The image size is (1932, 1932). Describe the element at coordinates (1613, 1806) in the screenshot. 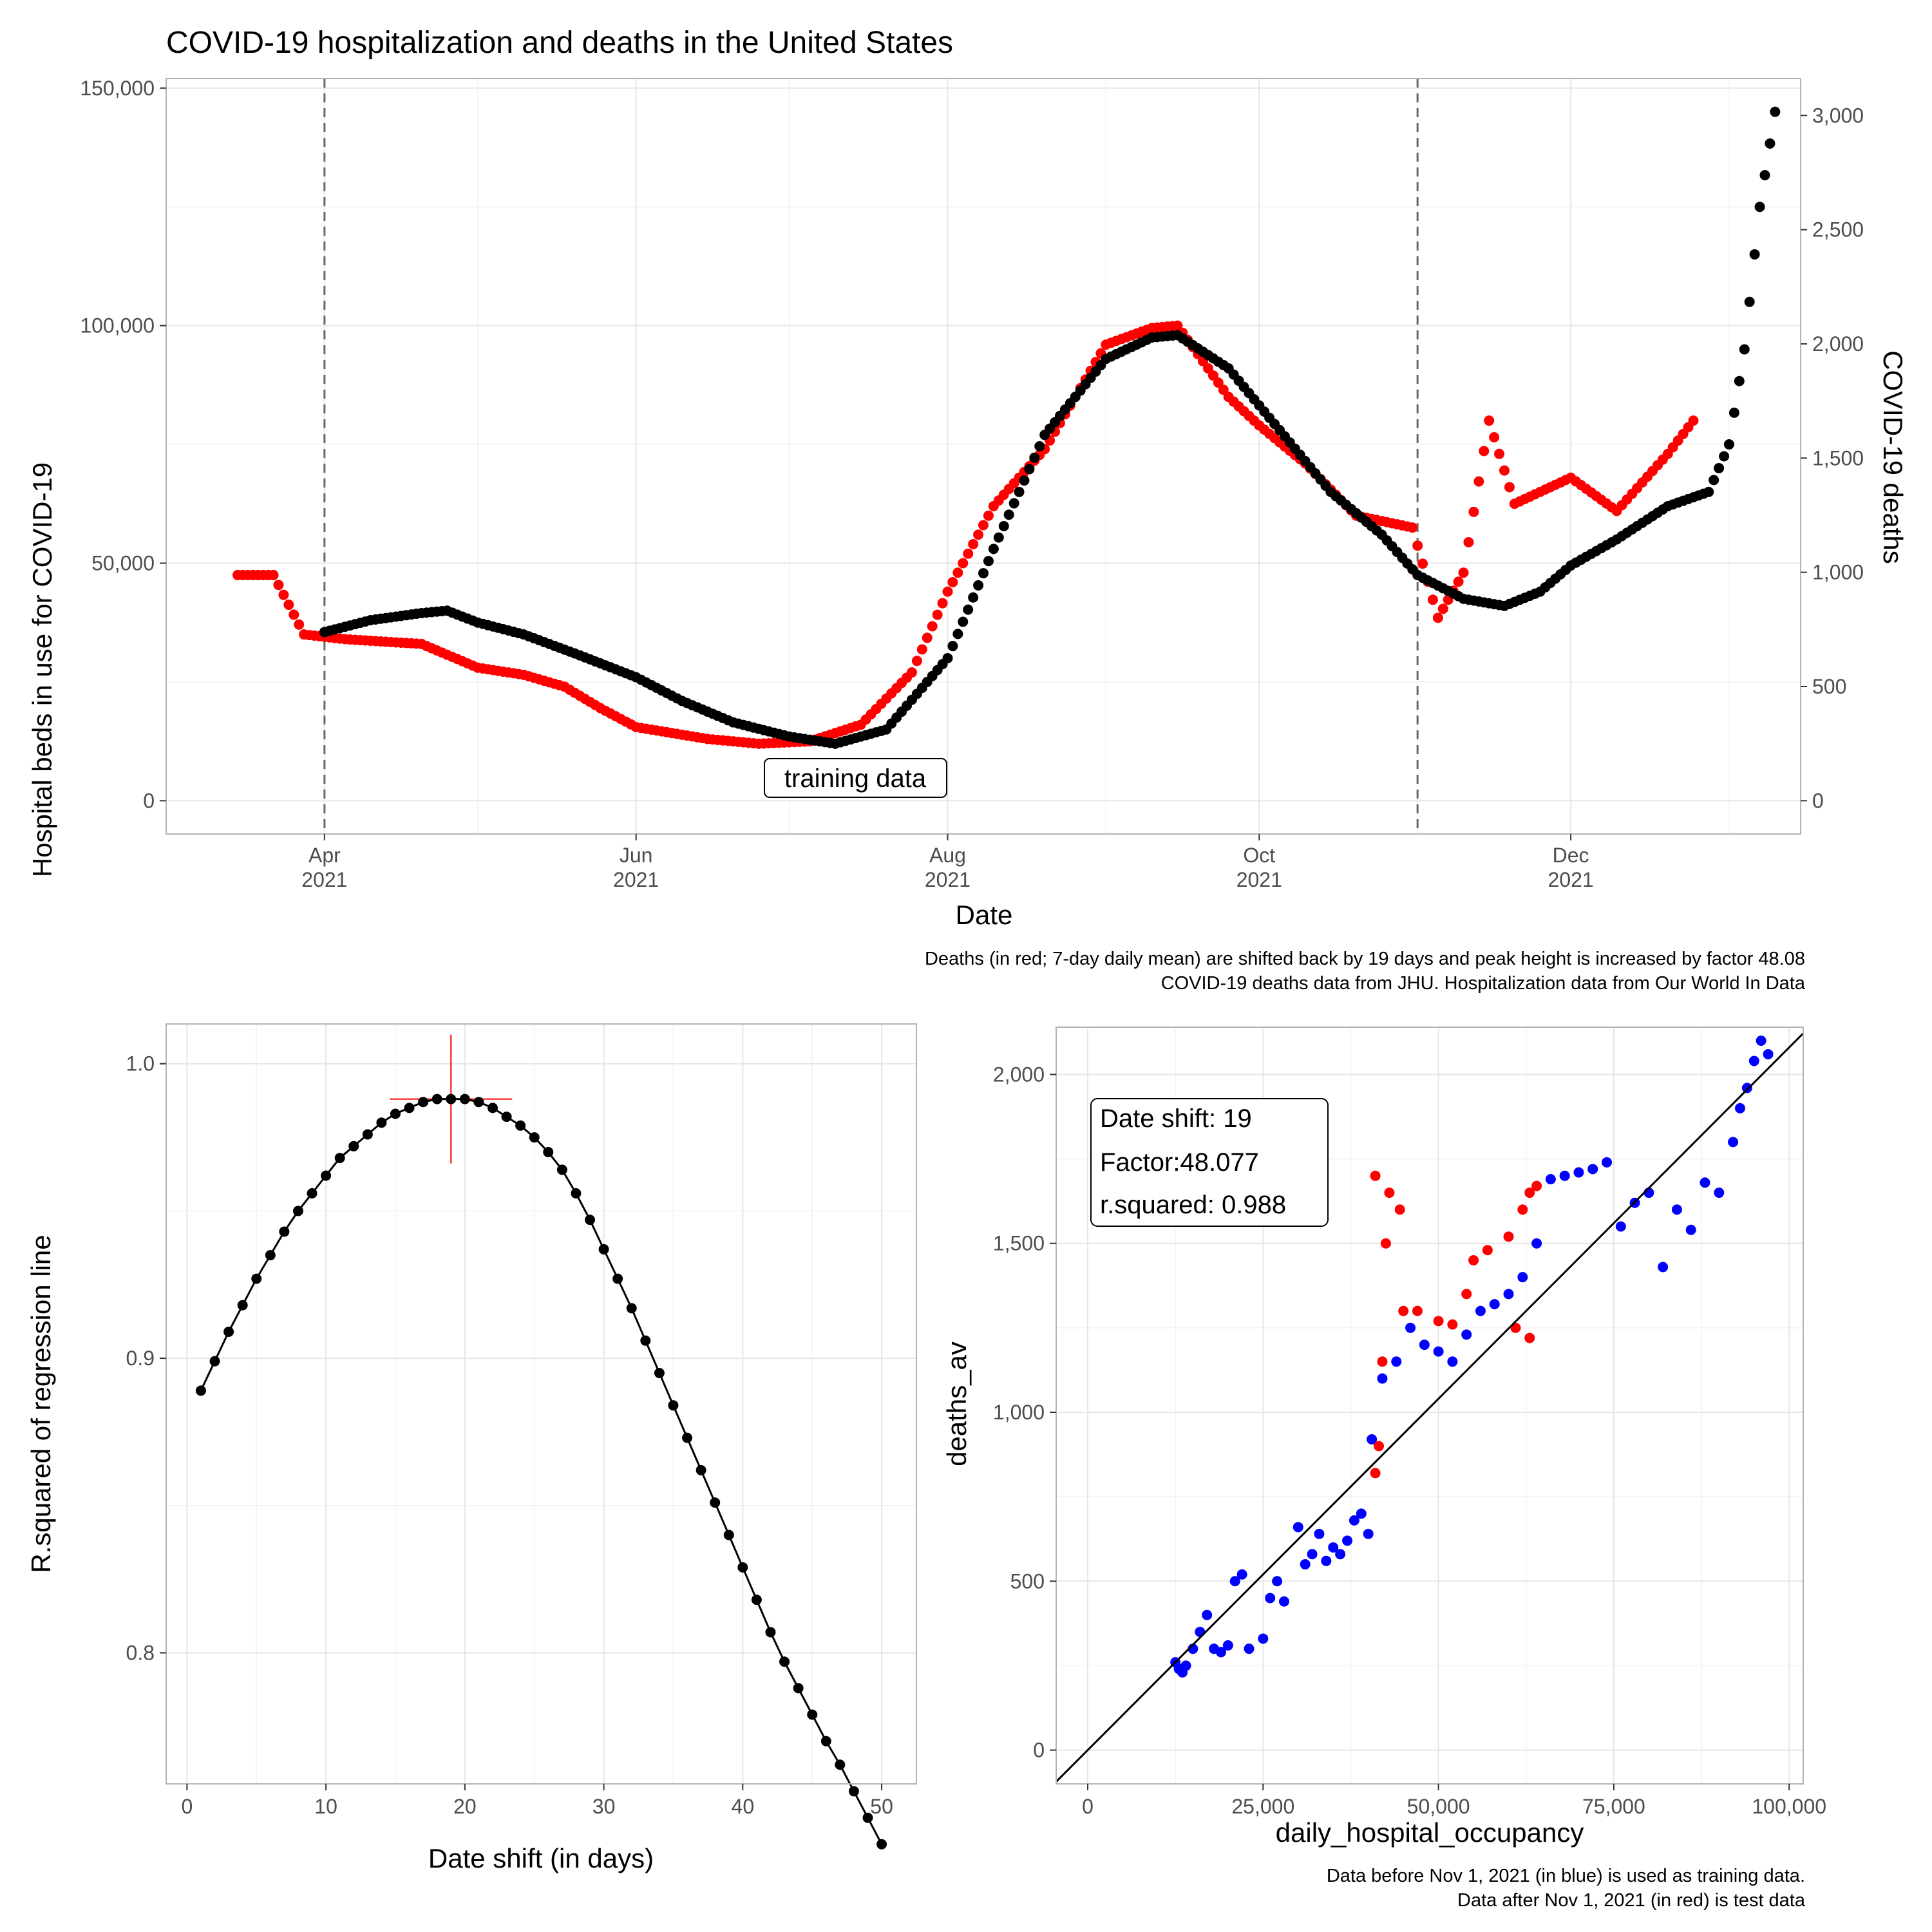

I see `br-x-tick-label: 75,000` at that location.